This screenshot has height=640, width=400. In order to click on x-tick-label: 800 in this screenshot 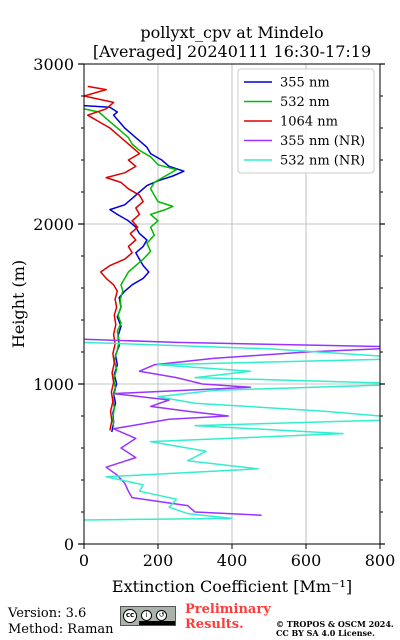, I will do `click(380, 560)`.